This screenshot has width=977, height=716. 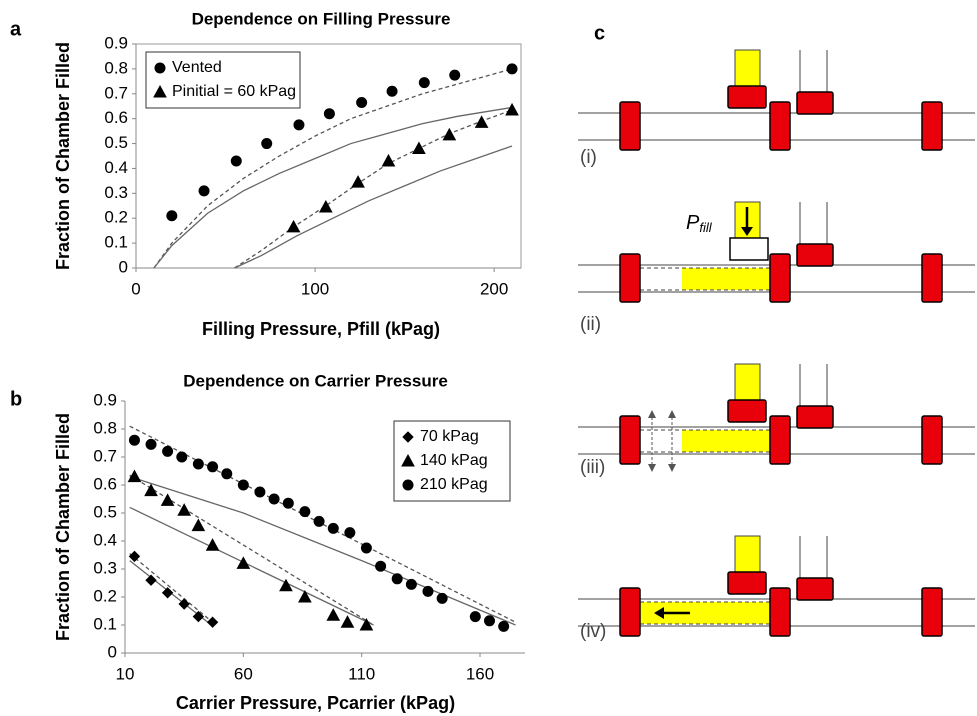 I want to click on x-tick-label: 160, so click(x=480, y=673).